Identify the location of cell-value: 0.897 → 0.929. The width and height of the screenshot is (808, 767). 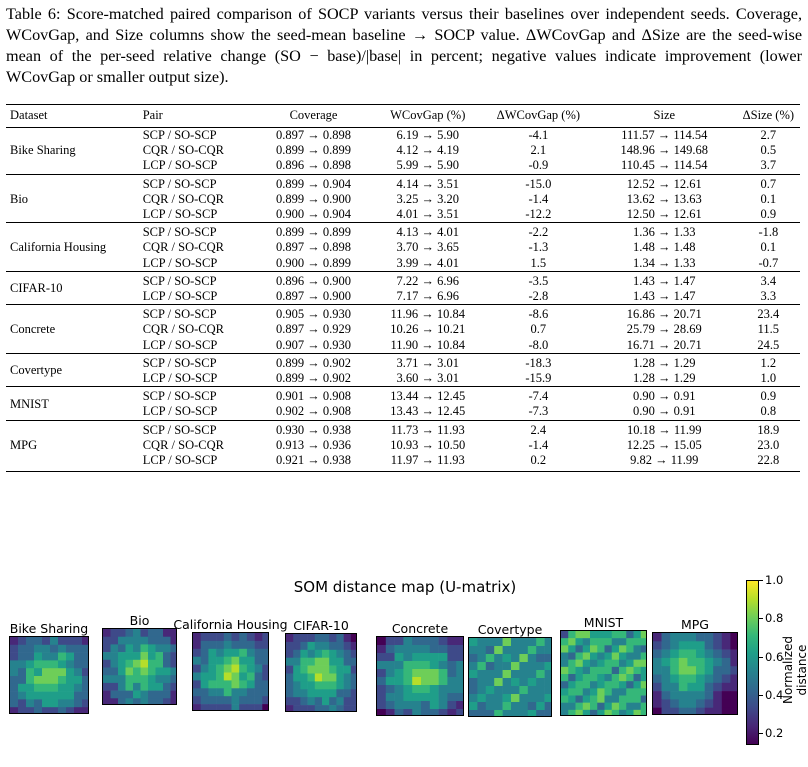
(314, 329).